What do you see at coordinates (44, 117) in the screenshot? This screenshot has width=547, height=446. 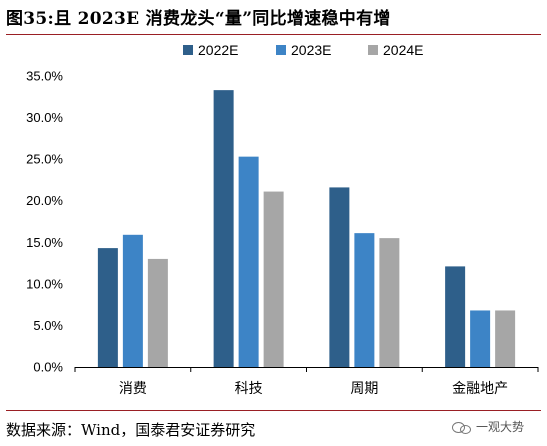 I see `y-tick-label: 30.0%` at bounding box center [44, 117].